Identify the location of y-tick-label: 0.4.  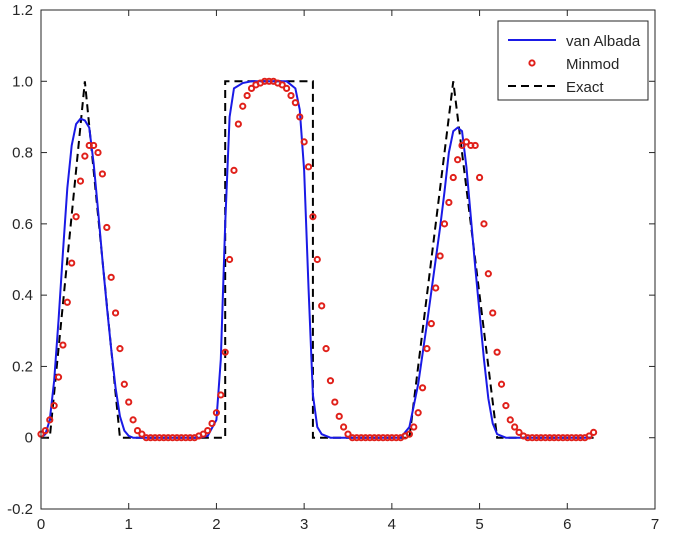
(22, 295).